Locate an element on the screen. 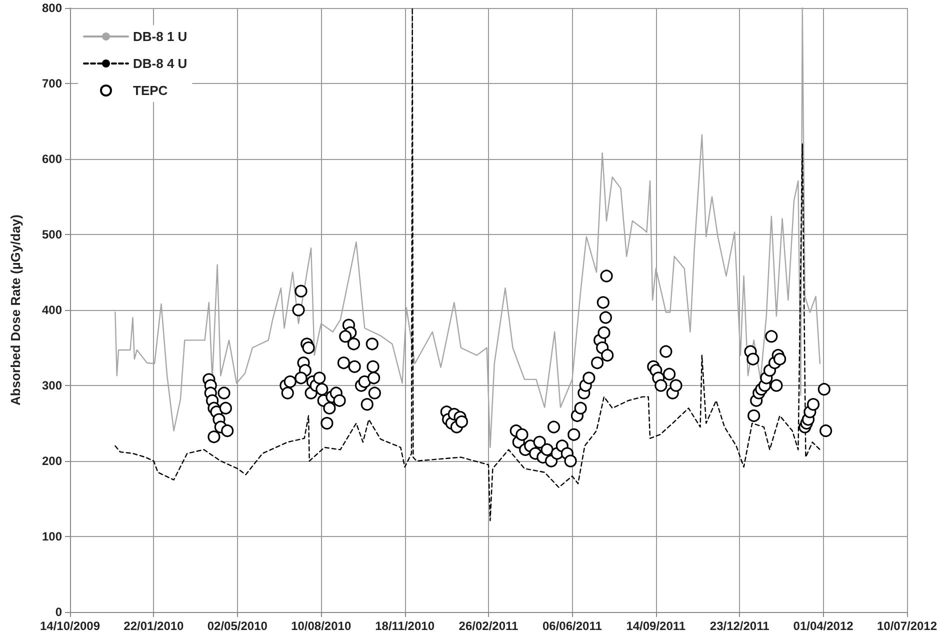 The height and width of the screenshot is (642, 945). x-tick-label: 14/09/2011 is located at coordinates (656, 626).